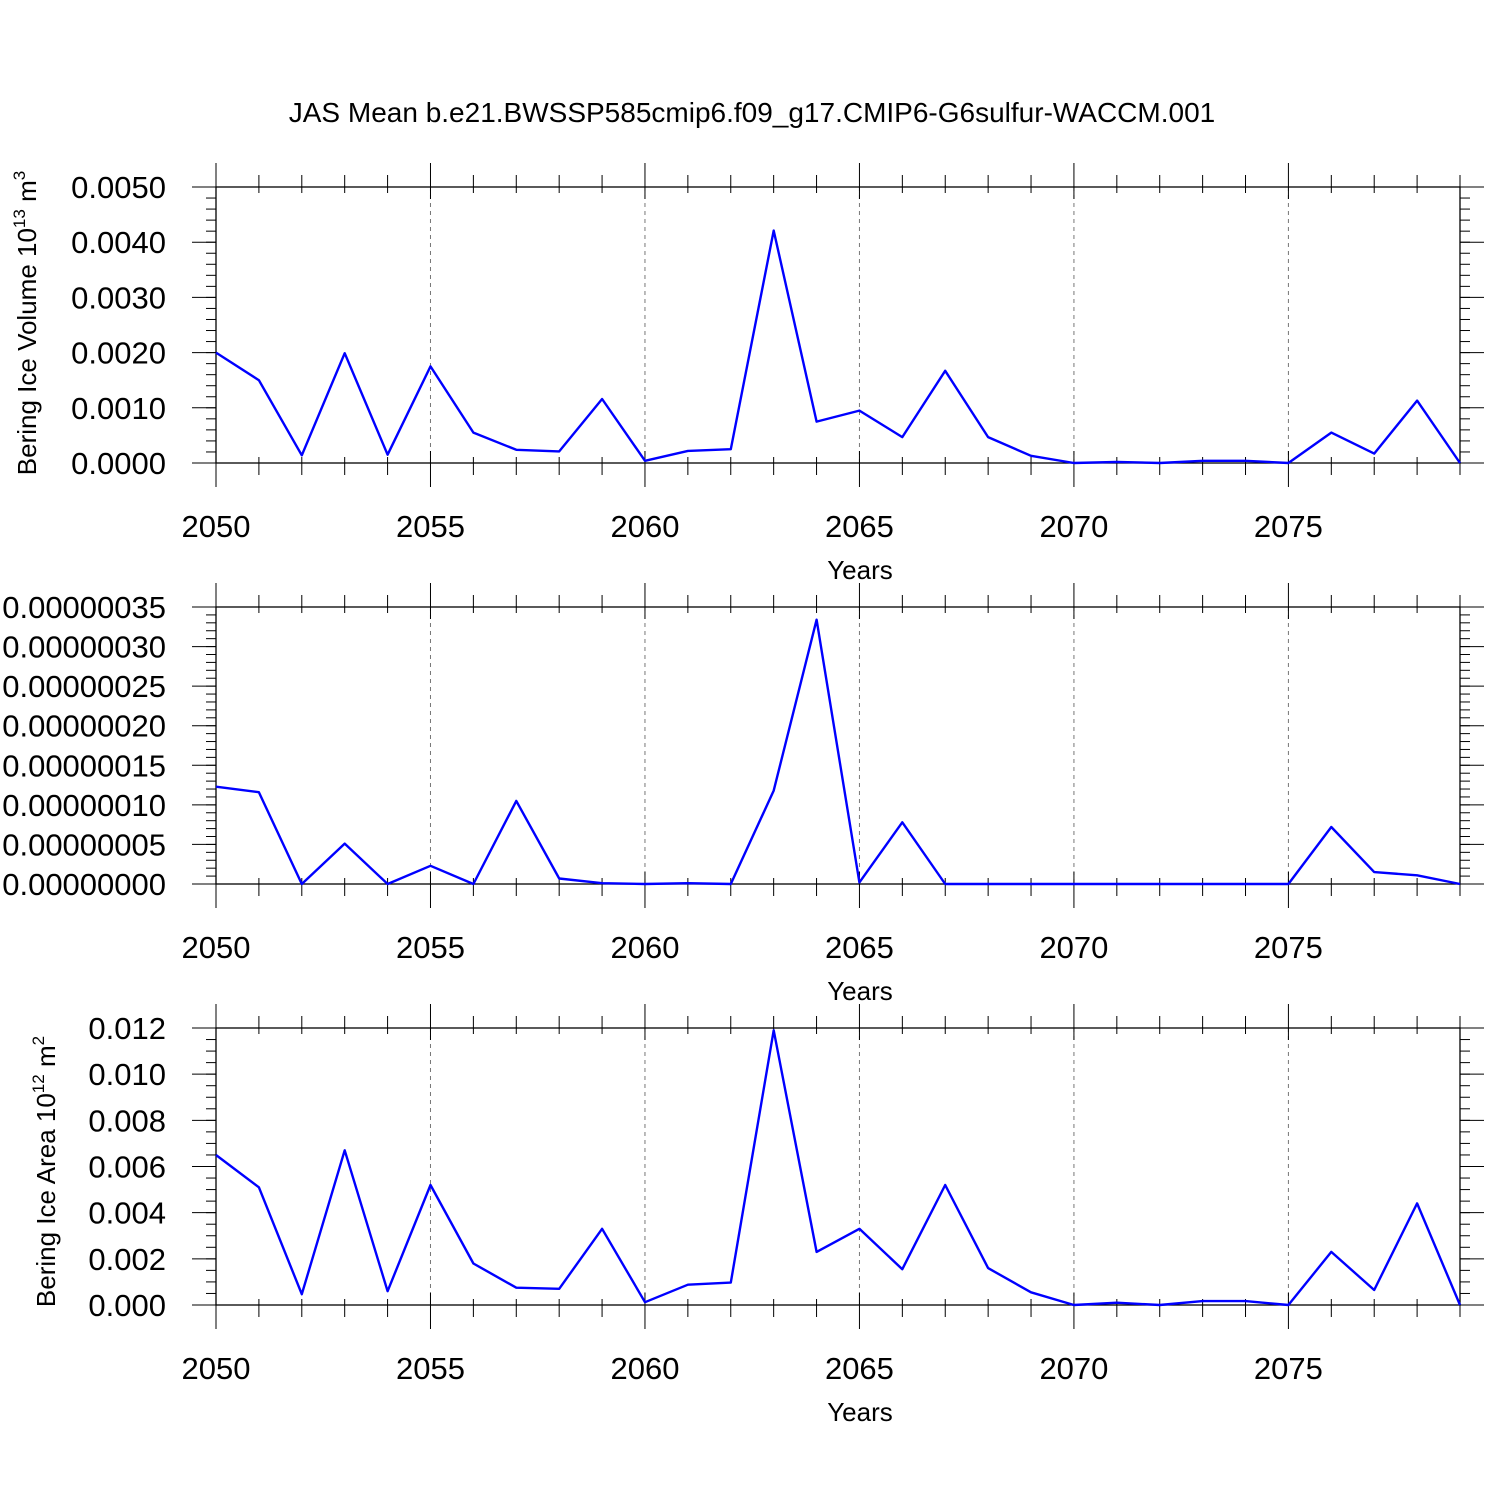 The height and width of the screenshot is (1505, 1500). Describe the element at coordinates (127, 1120) in the screenshot. I see `y-tick-label: 0.008` at that location.